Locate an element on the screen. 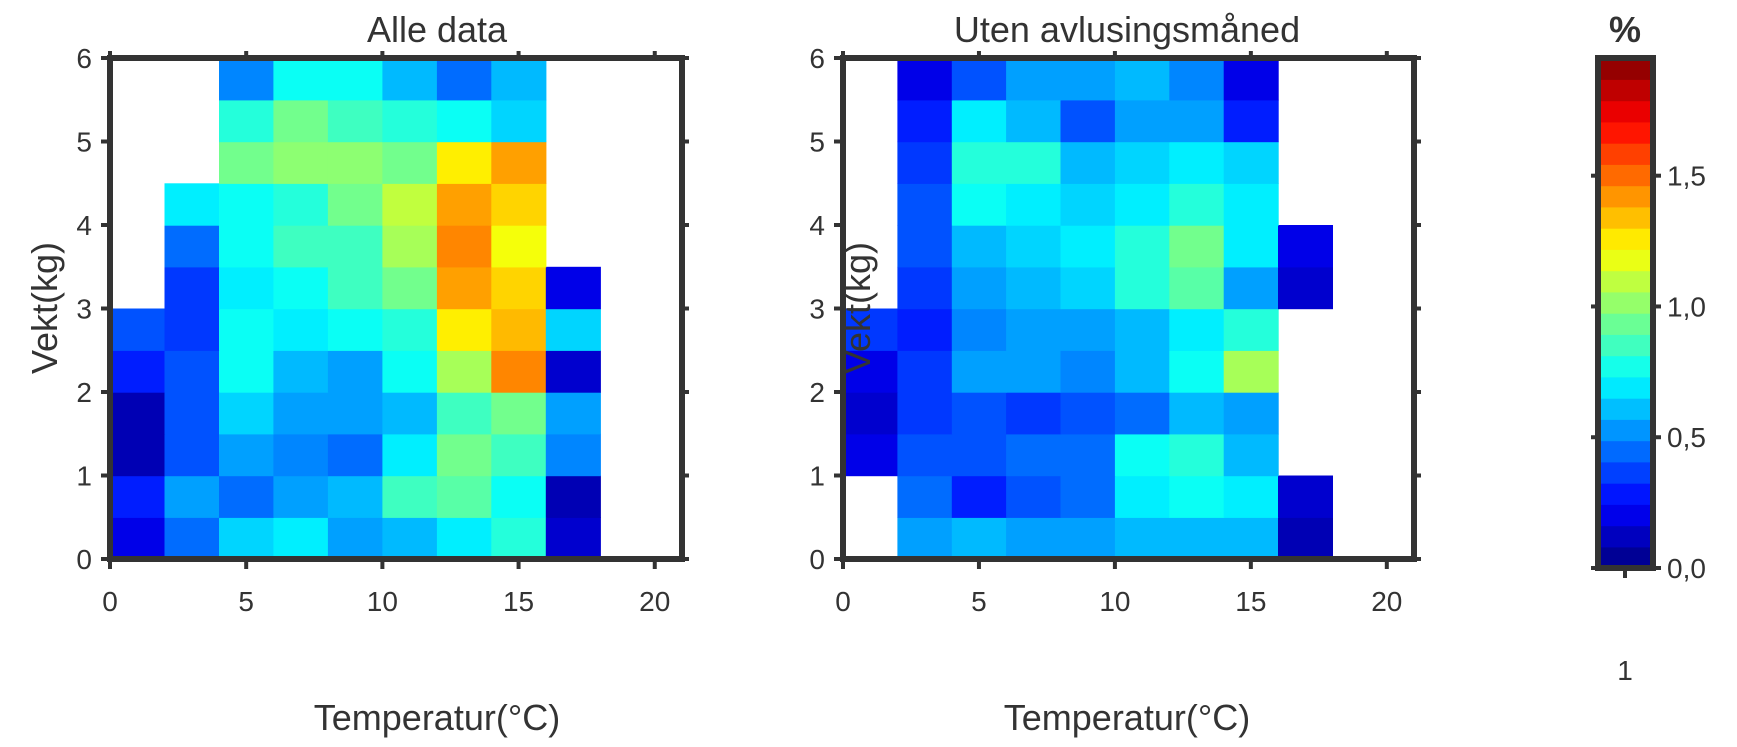  x-tick-label: 15 is located at coordinates (518, 601).